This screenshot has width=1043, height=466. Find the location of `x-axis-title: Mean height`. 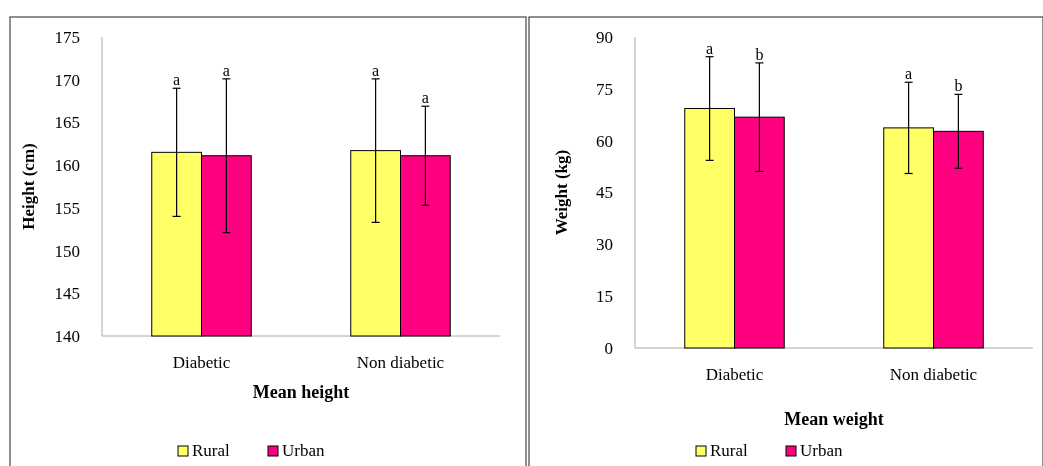

x-axis-title: Mean height is located at coordinates (301, 392).